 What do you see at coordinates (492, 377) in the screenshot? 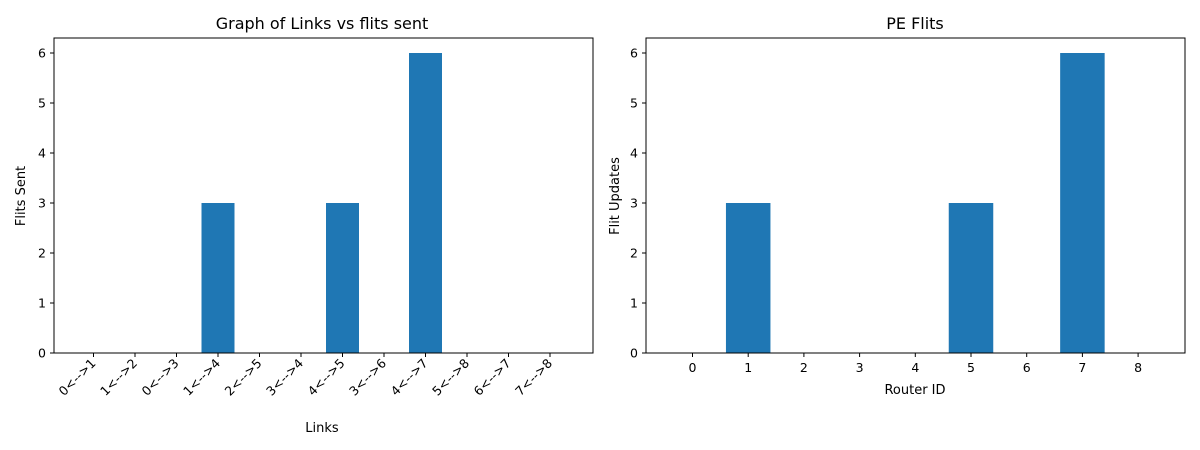
I see `links-x-tick-label: 6<-->7` at bounding box center [492, 377].